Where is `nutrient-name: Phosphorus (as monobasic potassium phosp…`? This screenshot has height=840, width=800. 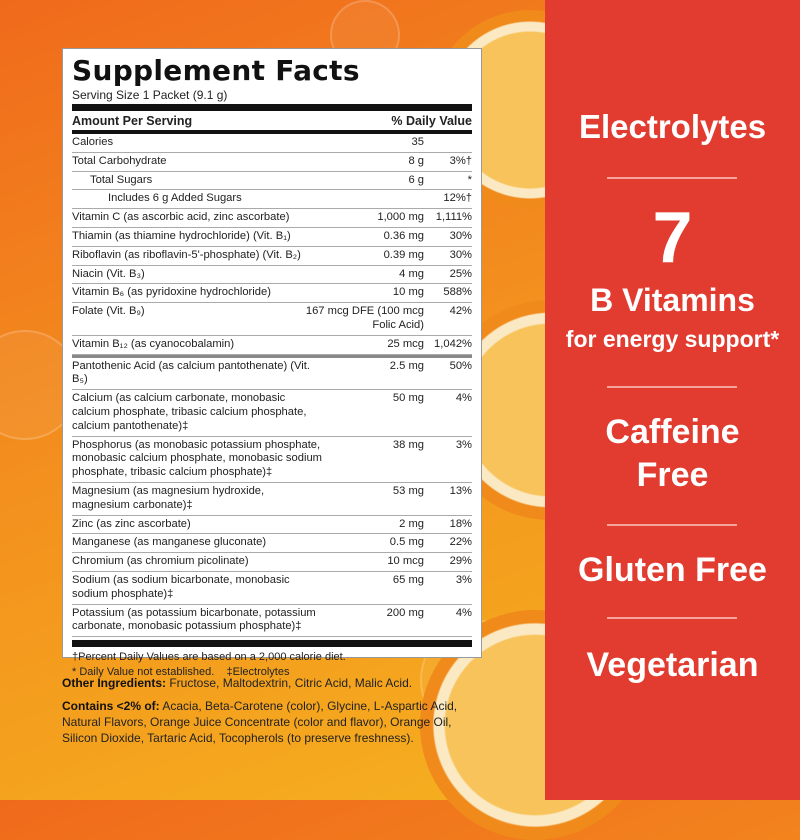 nutrient-name: Phosphorus (as monobasic potassium phosp… is located at coordinates (197, 458).